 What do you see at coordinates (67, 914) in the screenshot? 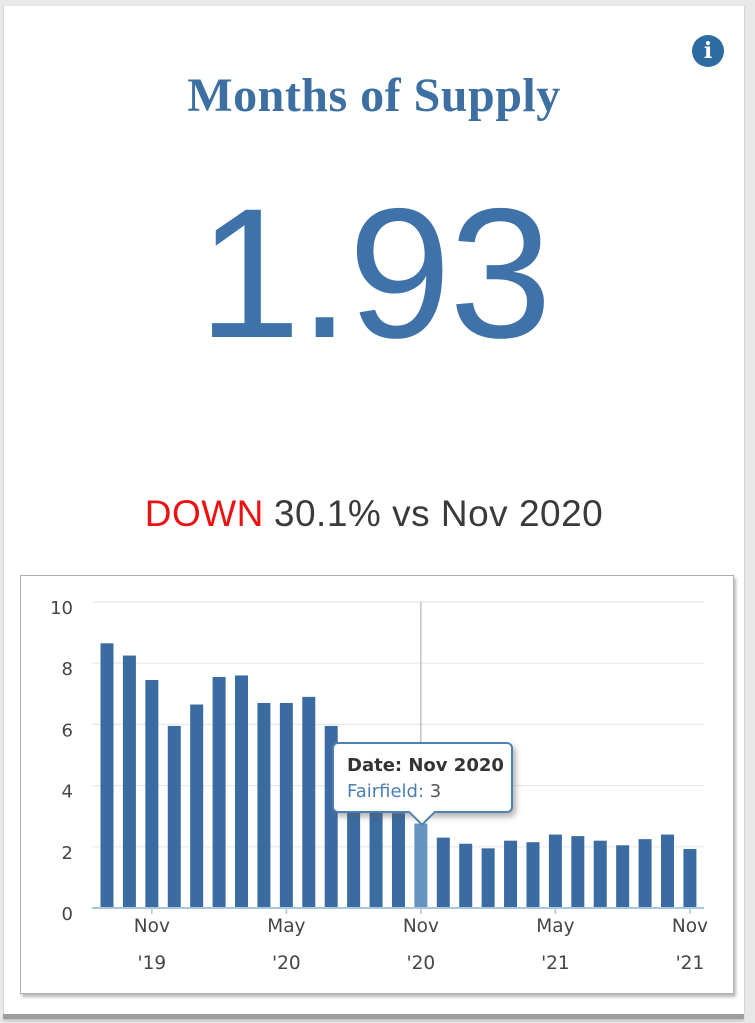
I see `y-tick-label: 0` at bounding box center [67, 914].